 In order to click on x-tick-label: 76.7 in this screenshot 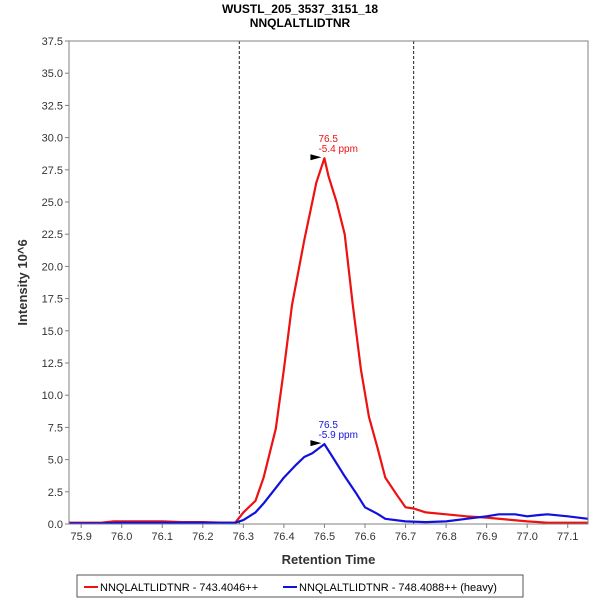, I will do `click(405, 537)`.